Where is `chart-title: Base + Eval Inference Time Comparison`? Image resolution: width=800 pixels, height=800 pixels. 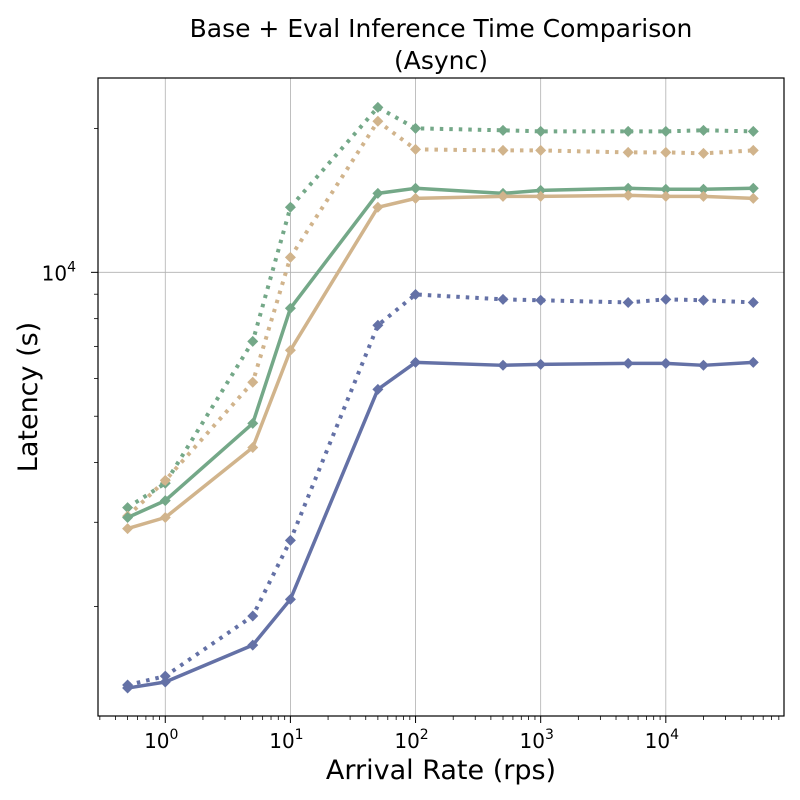
chart-title: Base + Eval Inference Time Comparison is located at coordinates (441, 28).